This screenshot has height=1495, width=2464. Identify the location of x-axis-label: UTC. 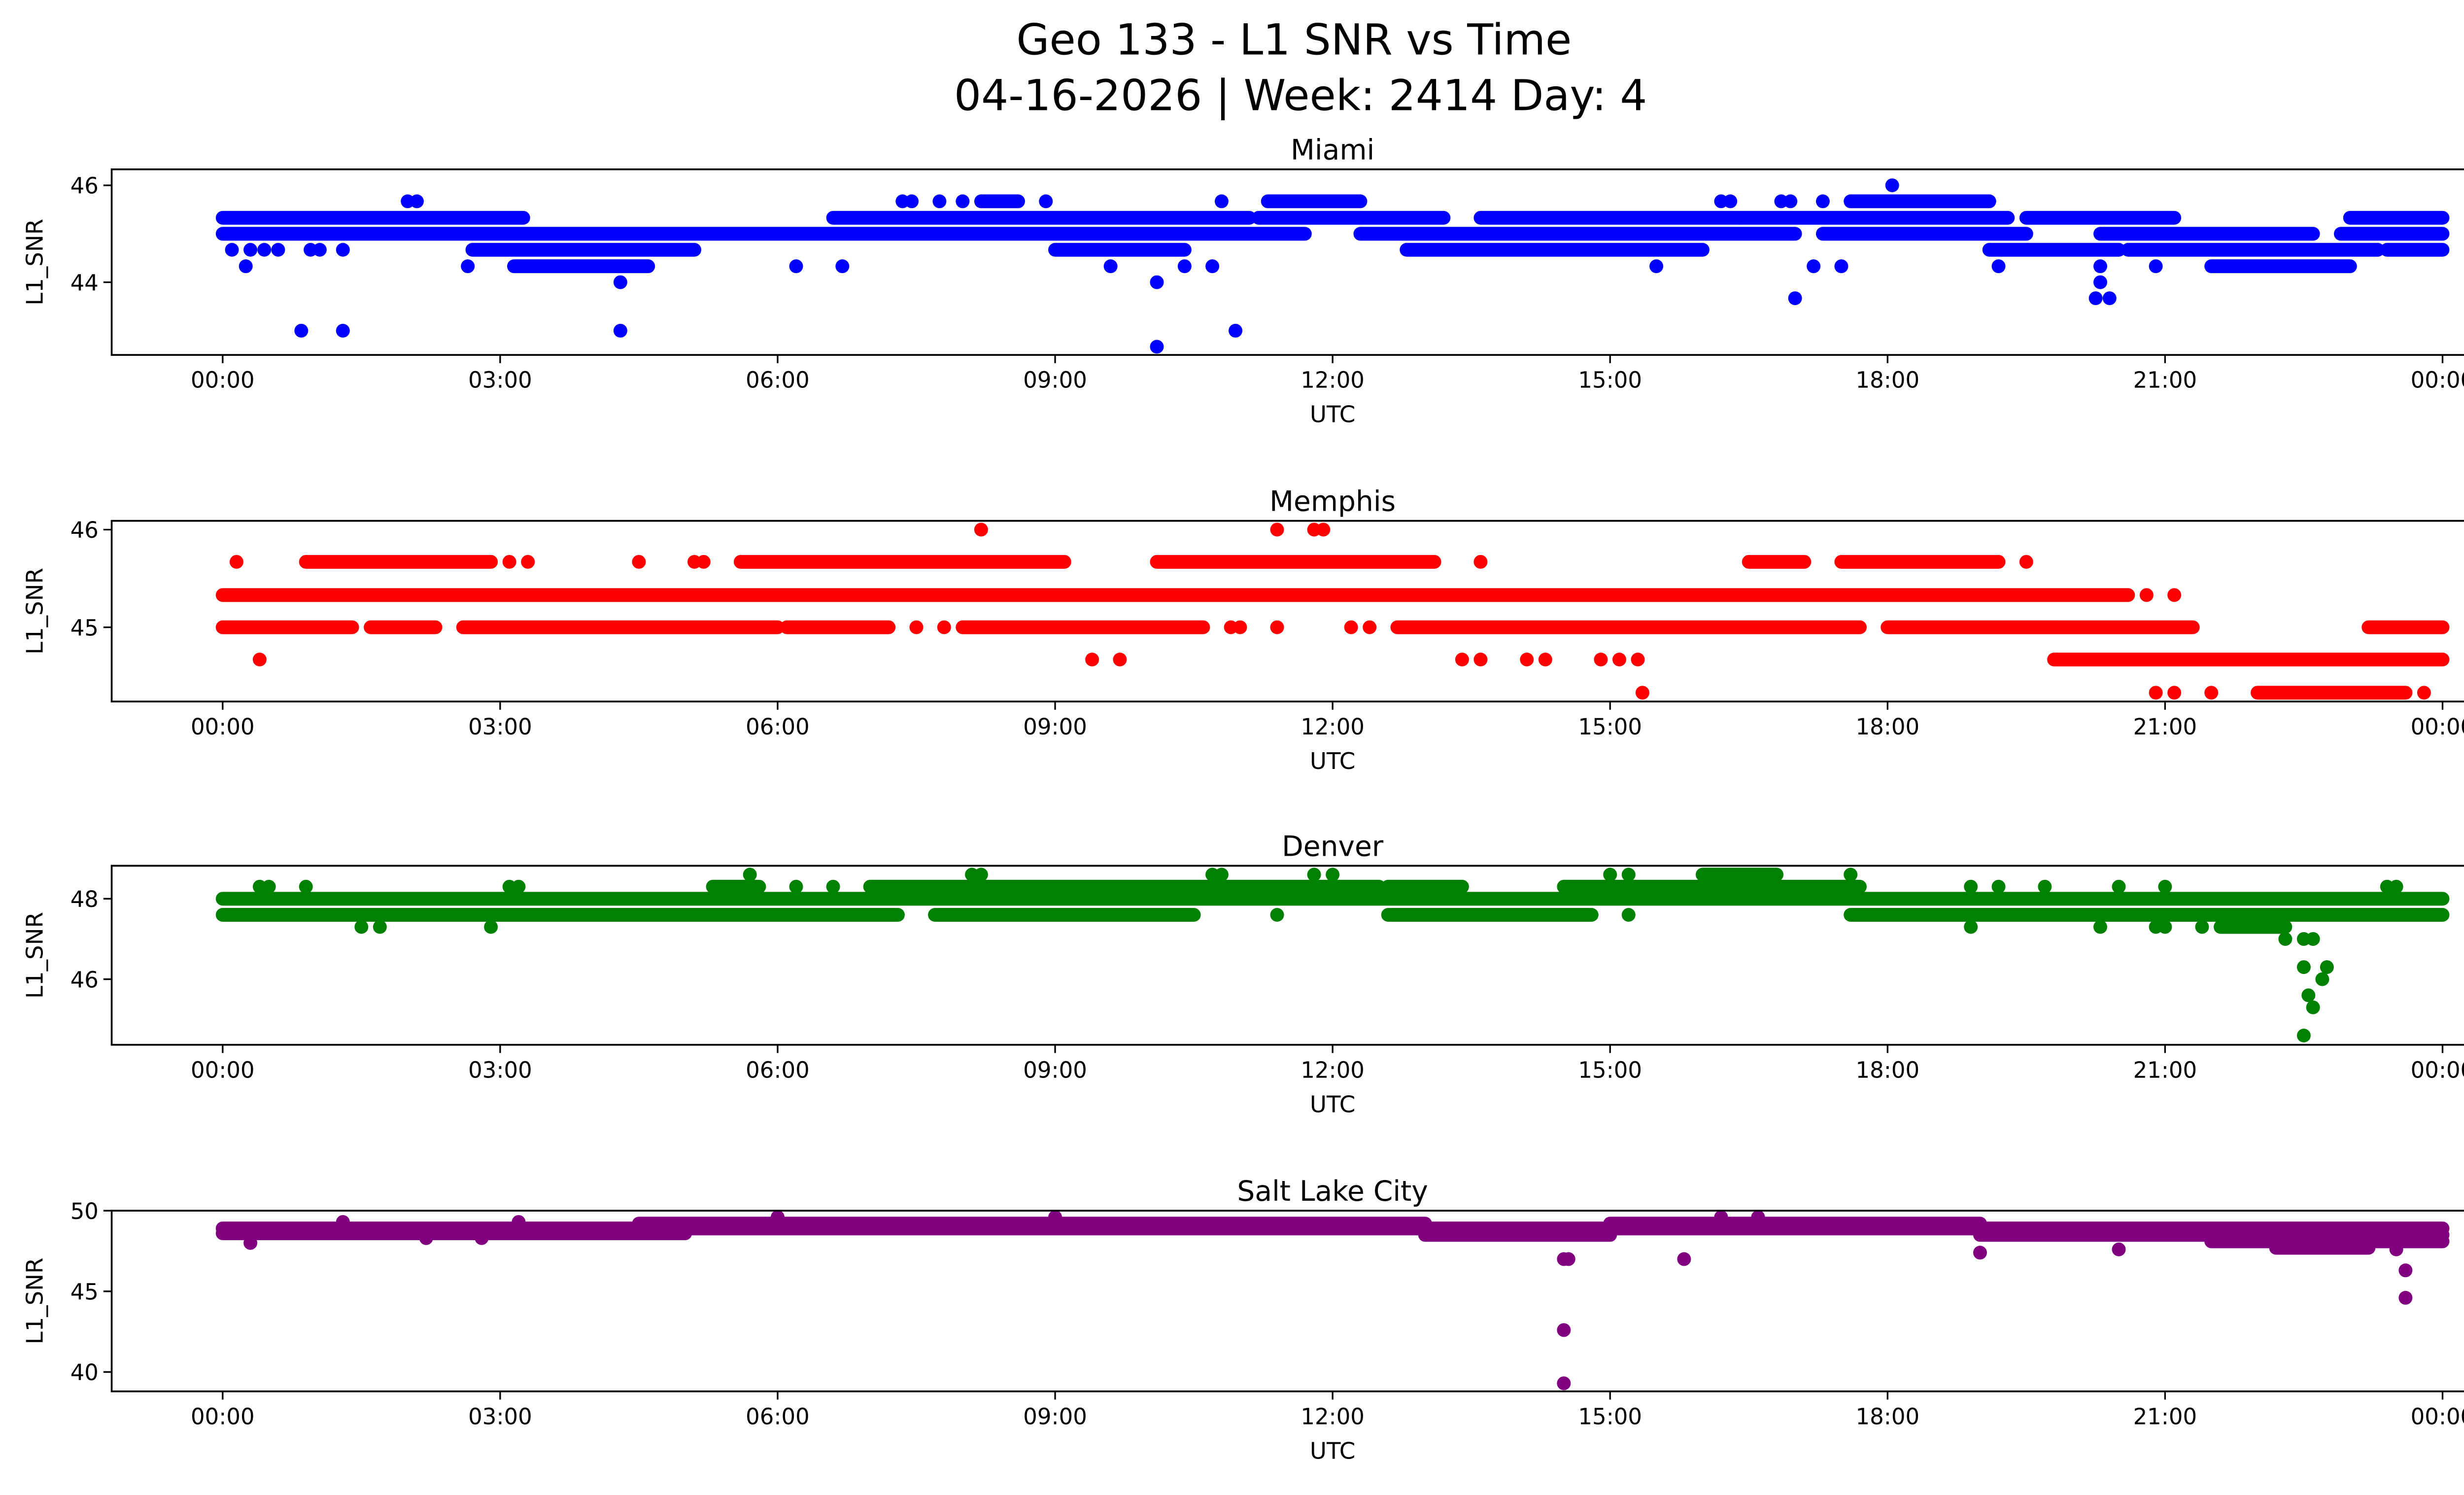
(1332, 1104).